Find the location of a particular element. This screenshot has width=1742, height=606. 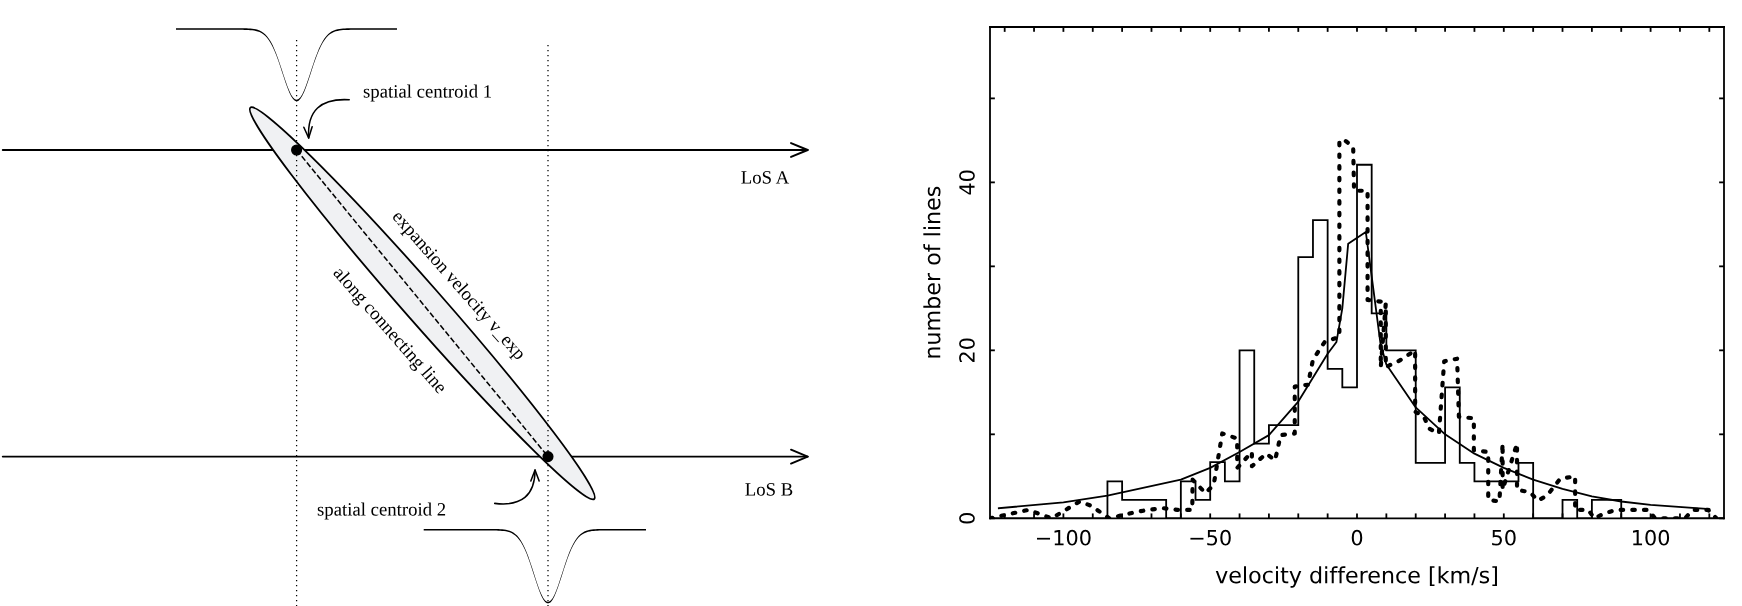

x-tick-label: −100 is located at coordinates (1064, 537).